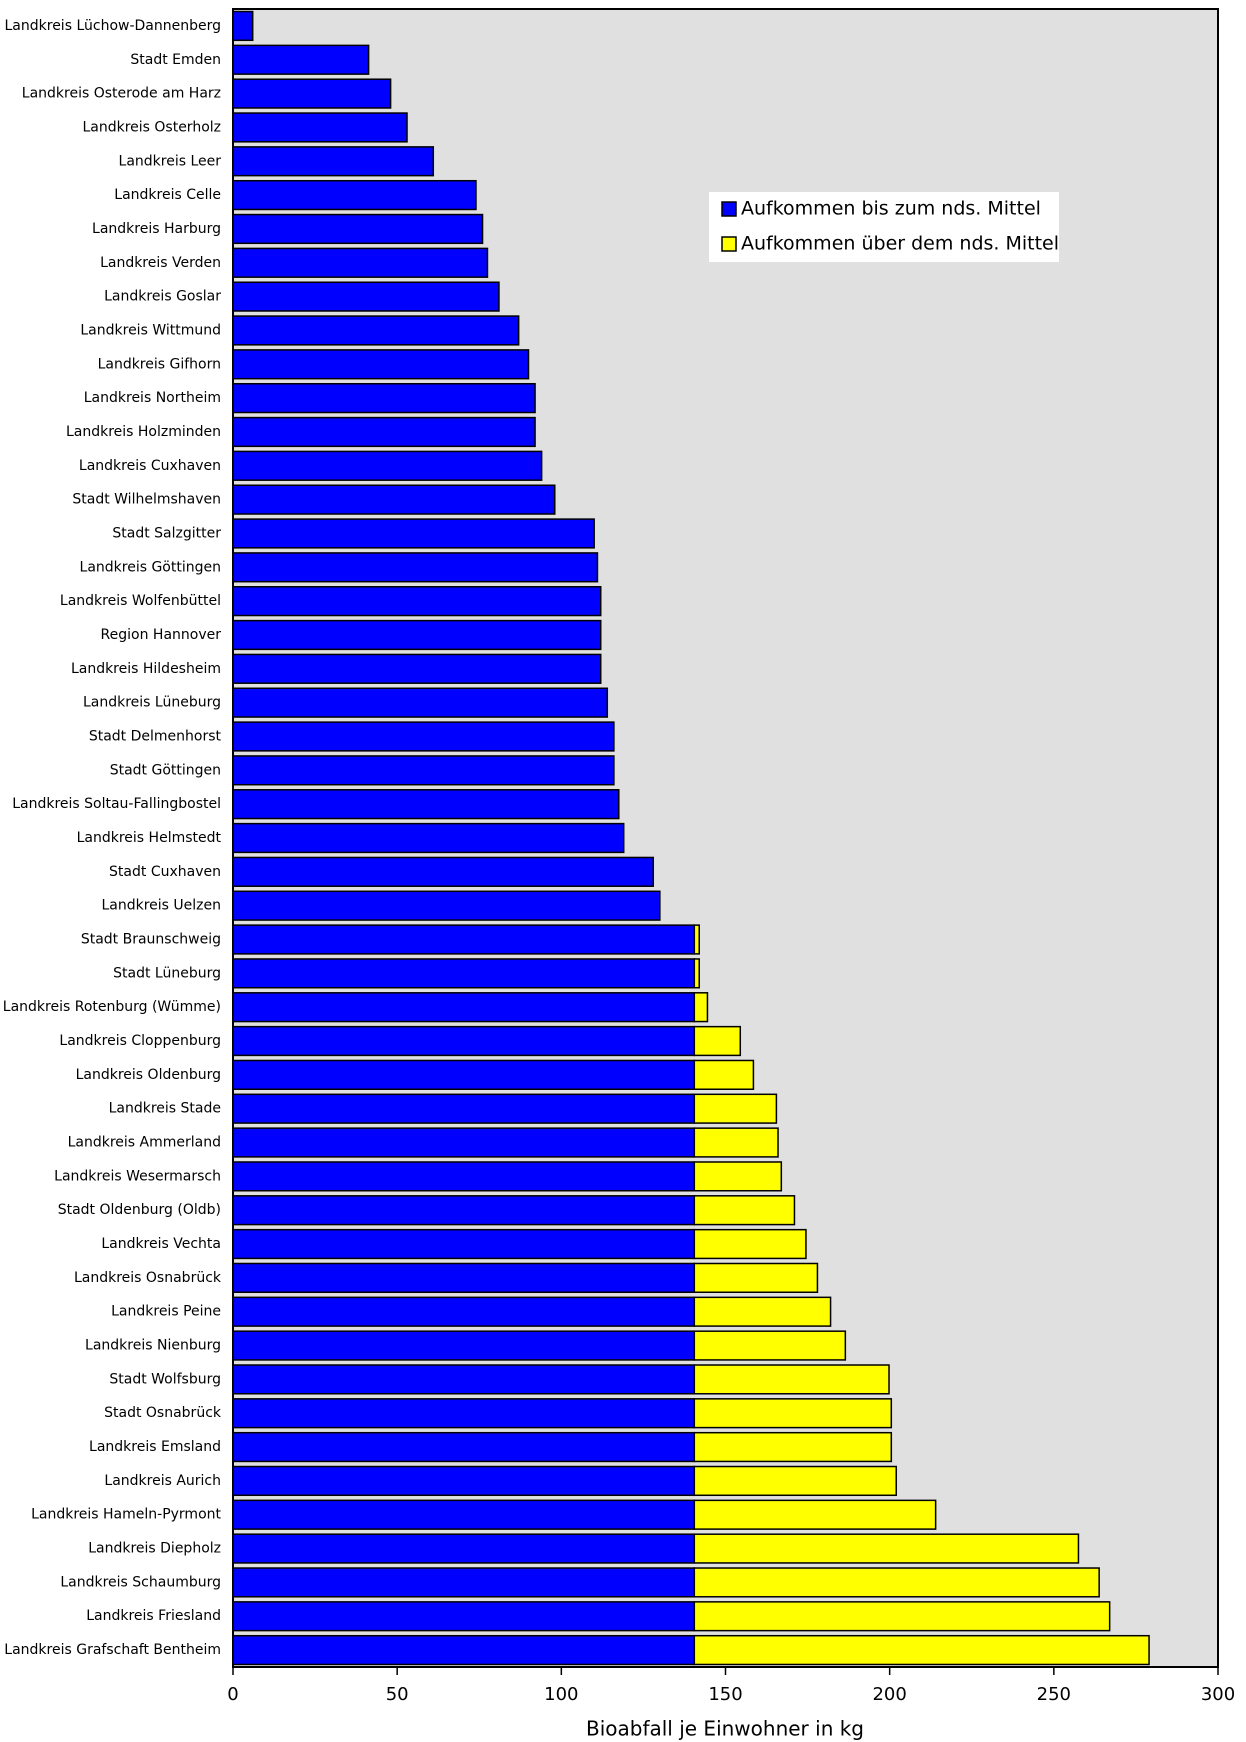 Image resolution: width=1246 pixels, height=1742 pixels. What do you see at coordinates (112, 1007) in the screenshot?
I see `y-tick-label: Landkreis Rotenburg (Wümme)` at bounding box center [112, 1007].